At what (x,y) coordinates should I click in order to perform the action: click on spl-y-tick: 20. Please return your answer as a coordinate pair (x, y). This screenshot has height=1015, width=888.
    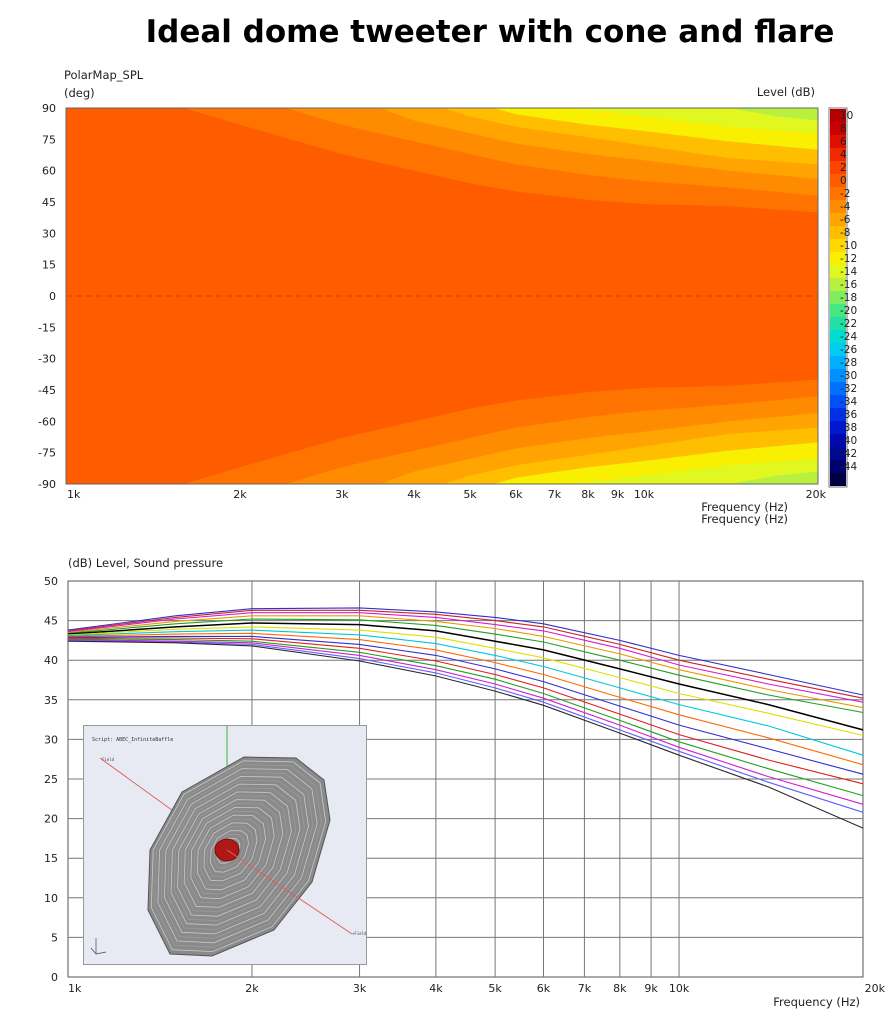
    Looking at the image, I should click on (51, 819).